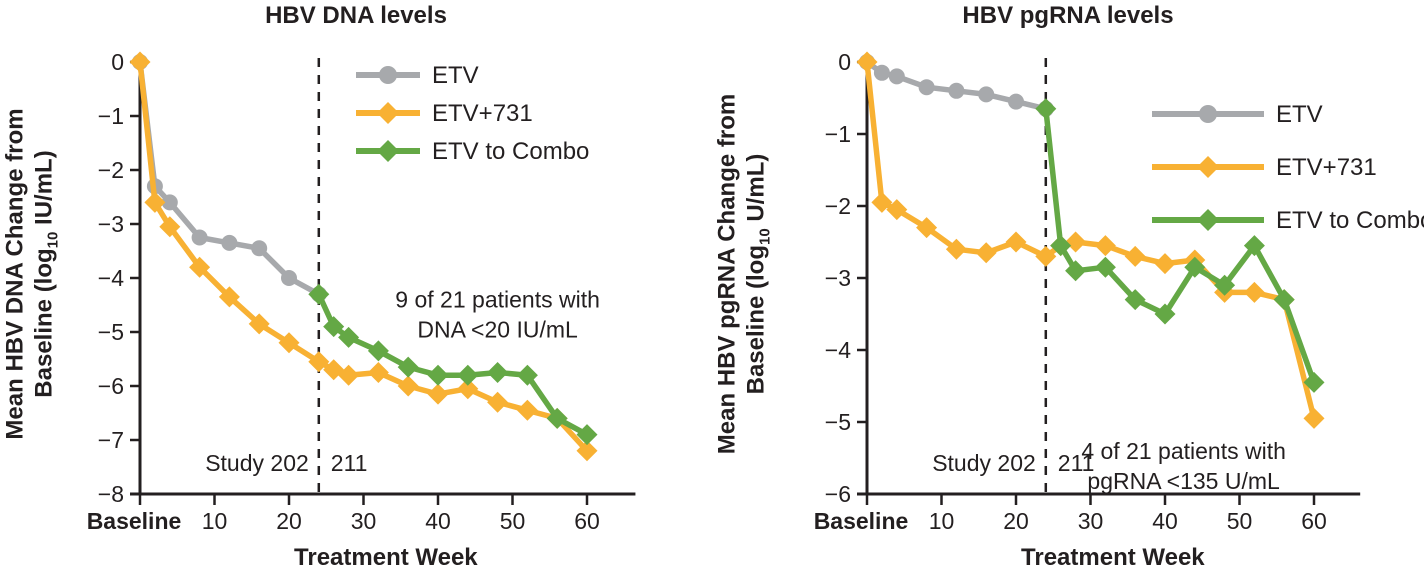  Describe the element at coordinates (111, 494) in the screenshot. I see `y-tick-label: −8` at that location.